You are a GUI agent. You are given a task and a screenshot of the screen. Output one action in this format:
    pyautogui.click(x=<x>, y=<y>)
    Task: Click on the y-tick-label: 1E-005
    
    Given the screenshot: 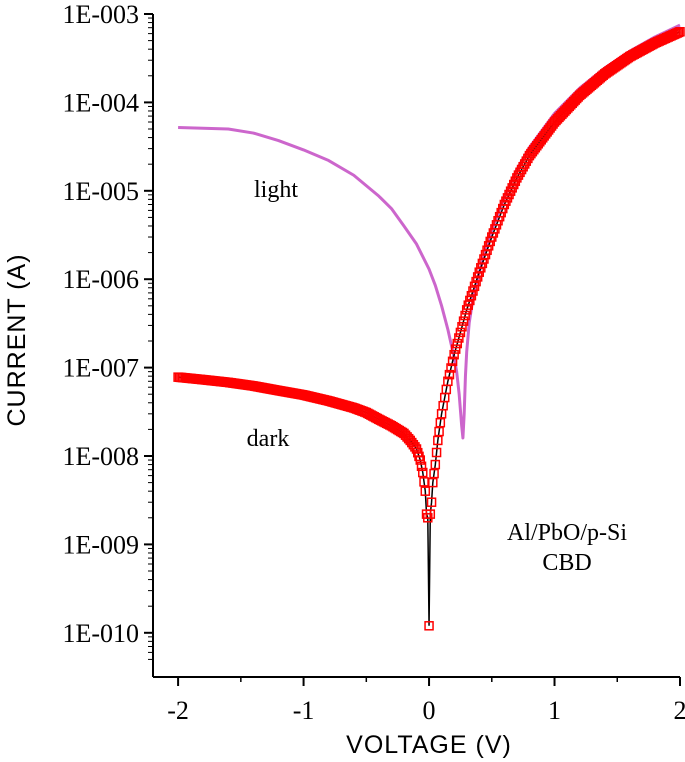 What is the action you would take?
    pyautogui.click(x=100, y=191)
    